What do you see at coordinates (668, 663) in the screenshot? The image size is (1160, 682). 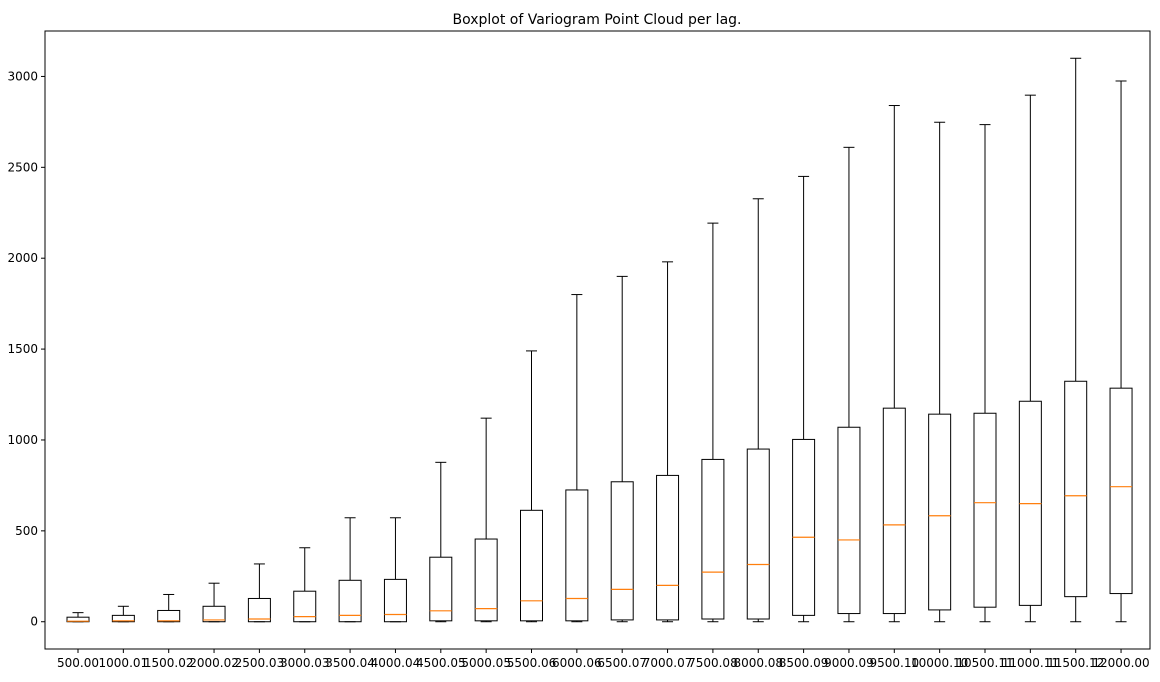 I see `x-tick-label: 7000.07` at bounding box center [668, 663].